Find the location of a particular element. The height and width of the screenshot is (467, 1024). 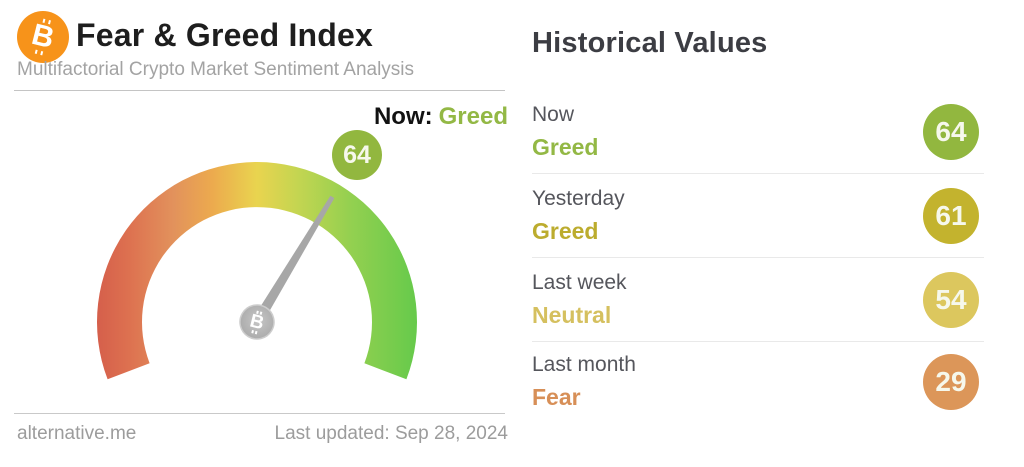

gauge-value-badge: 64 is located at coordinates (357, 155).